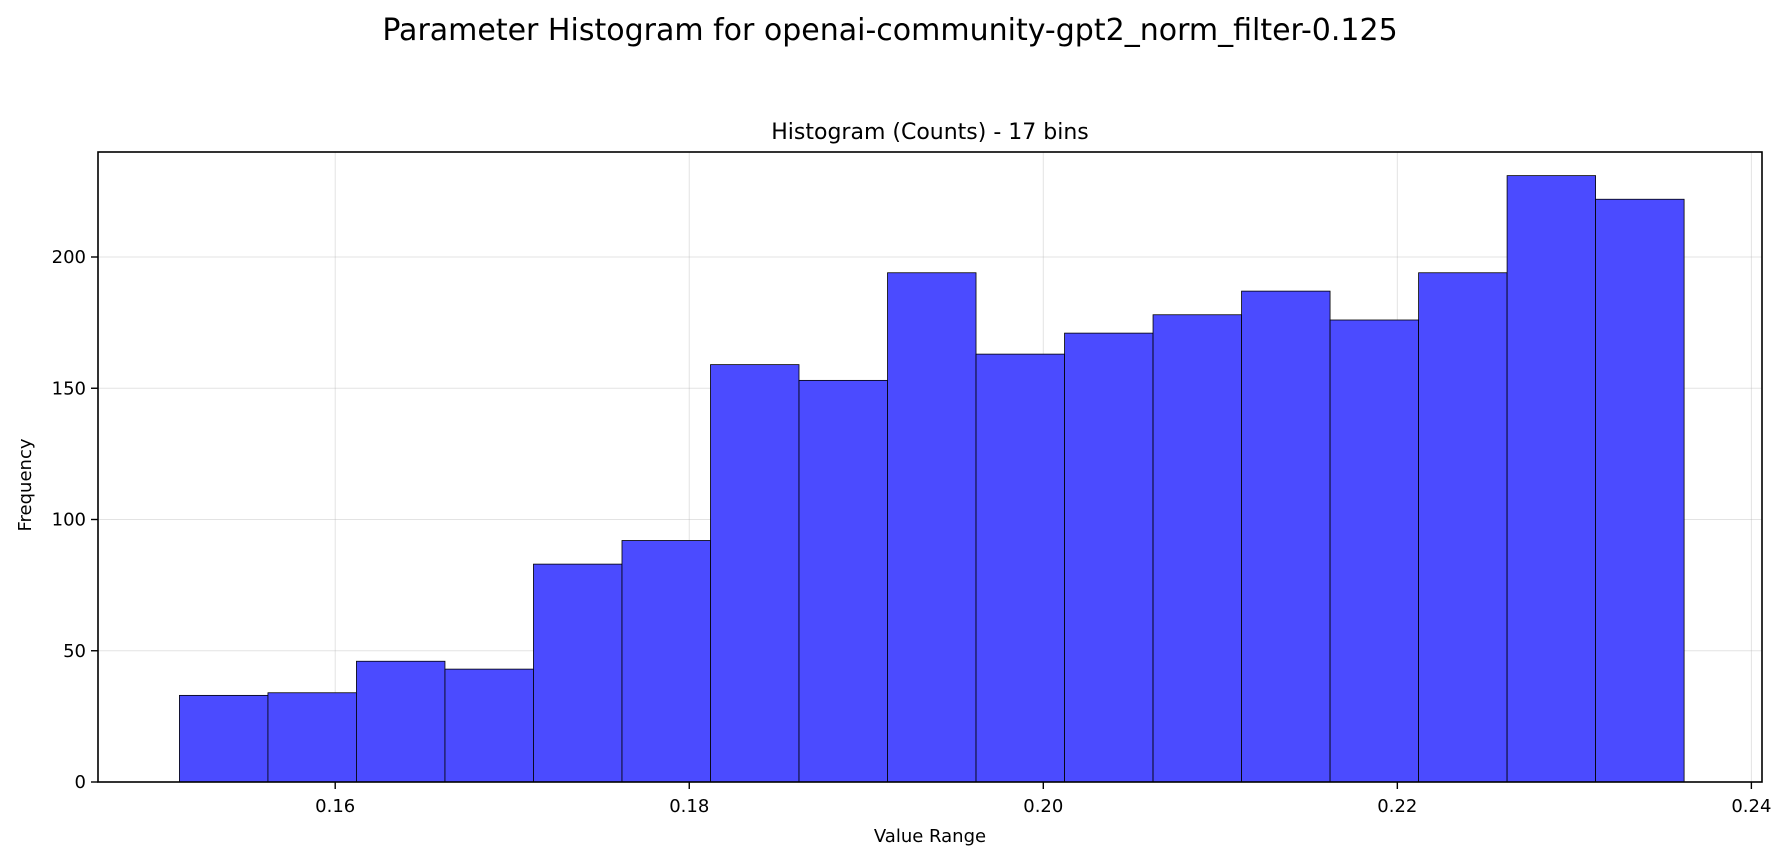  Describe the element at coordinates (69, 257) in the screenshot. I see `y-tick-label: 200` at that location.